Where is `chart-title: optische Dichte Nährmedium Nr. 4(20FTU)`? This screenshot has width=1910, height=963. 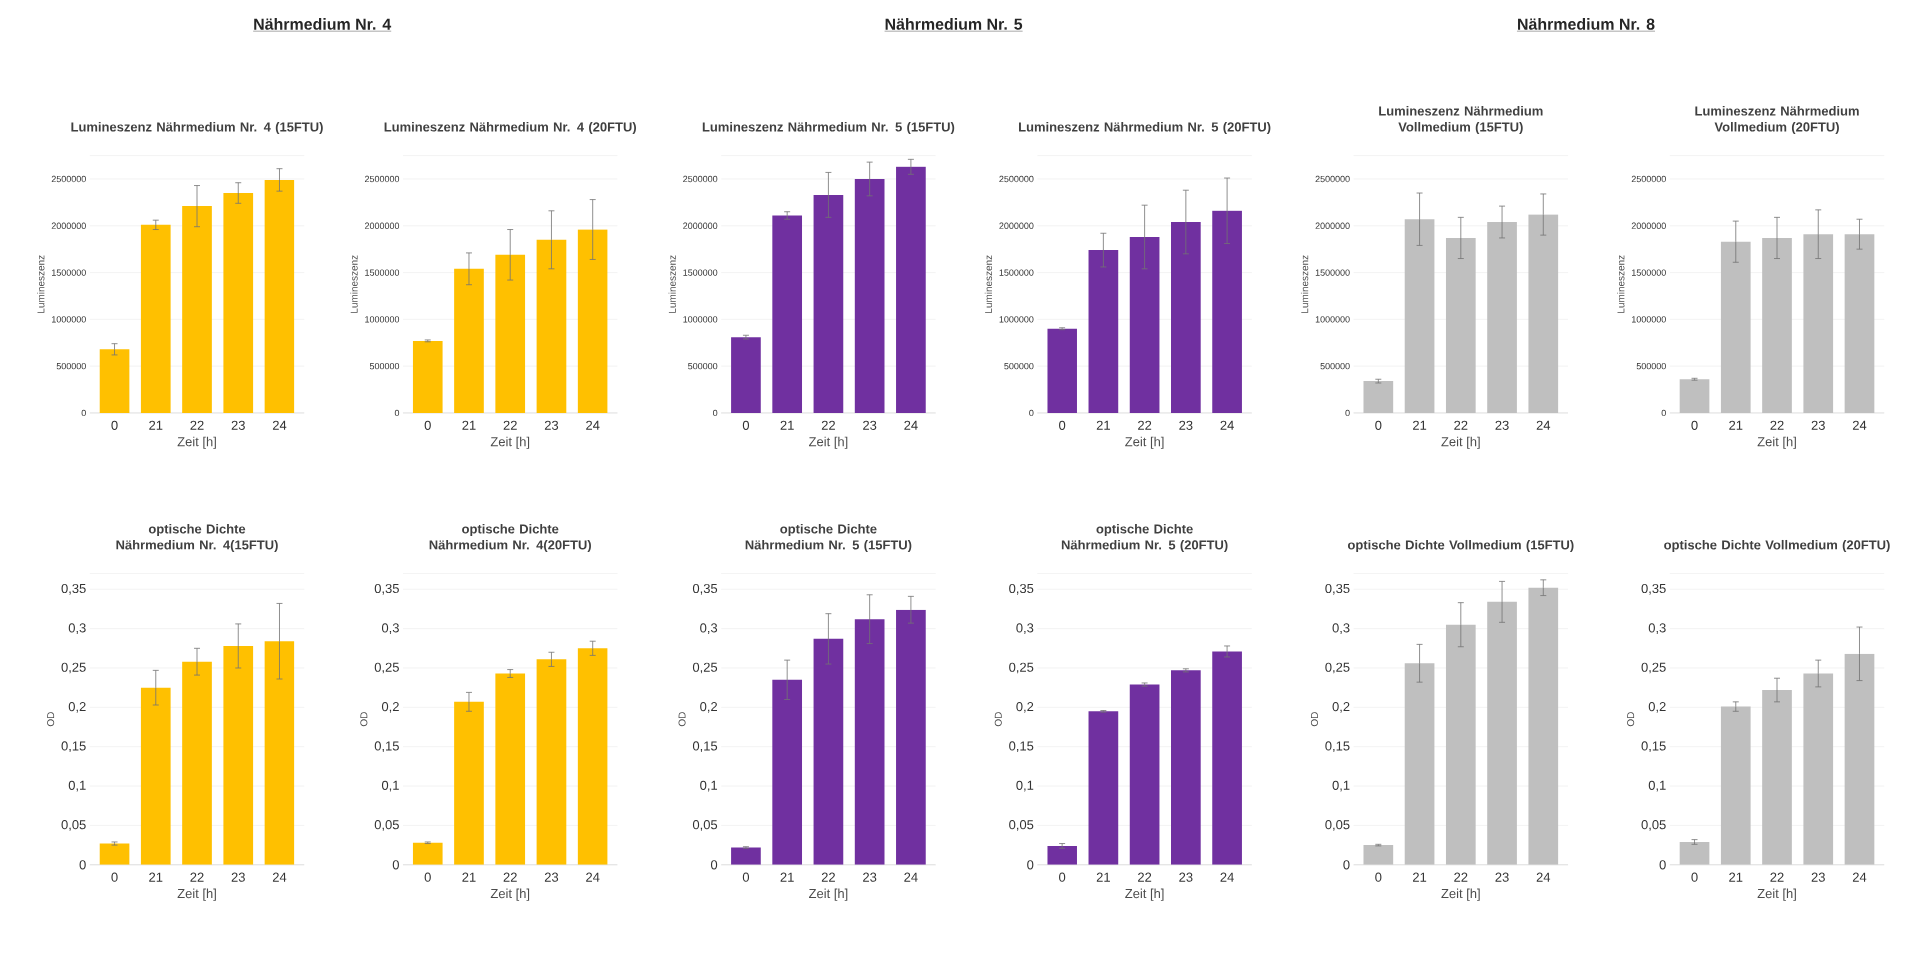 chart-title: optische Dichte Nährmedium Nr. 4(20FTU) is located at coordinates (510, 538).